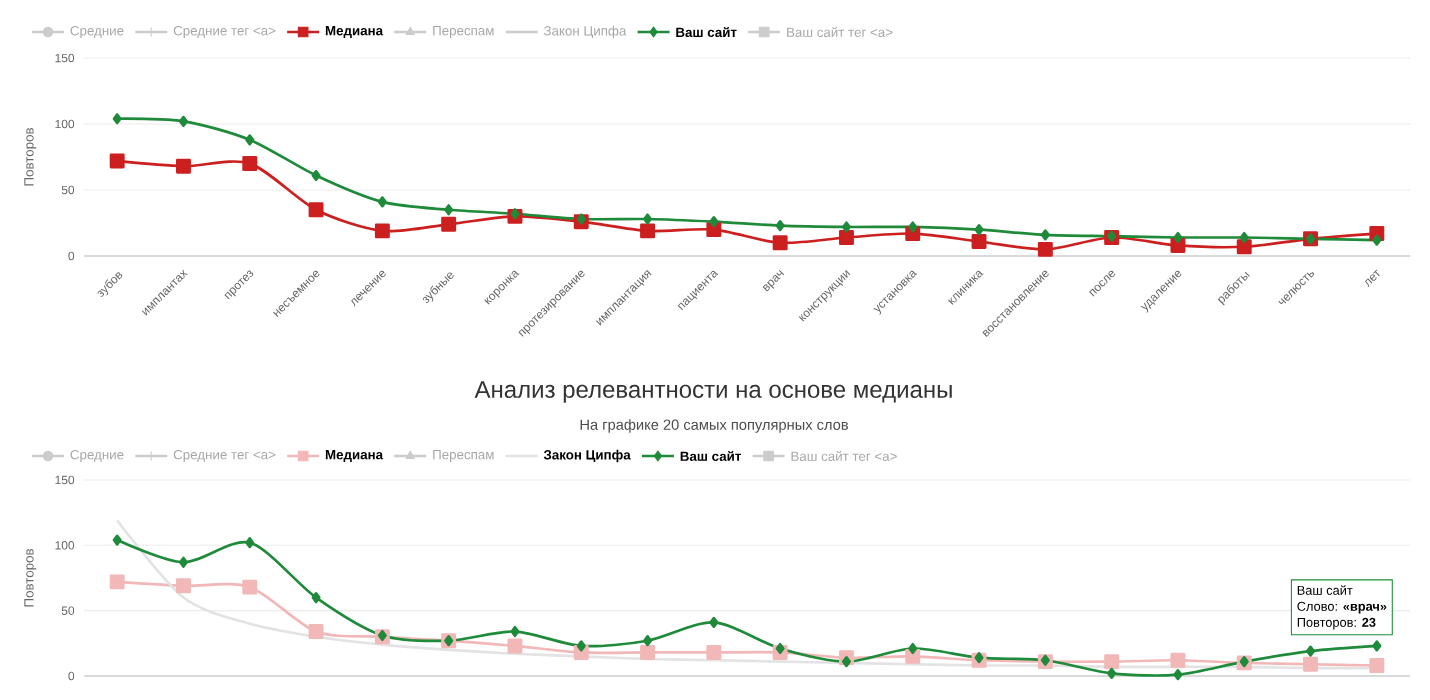 The image size is (1430, 700). Describe the element at coordinates (713, 392) in the screenshot. I see `chart-title: Анализ релевантности на основе медианы` at that location.